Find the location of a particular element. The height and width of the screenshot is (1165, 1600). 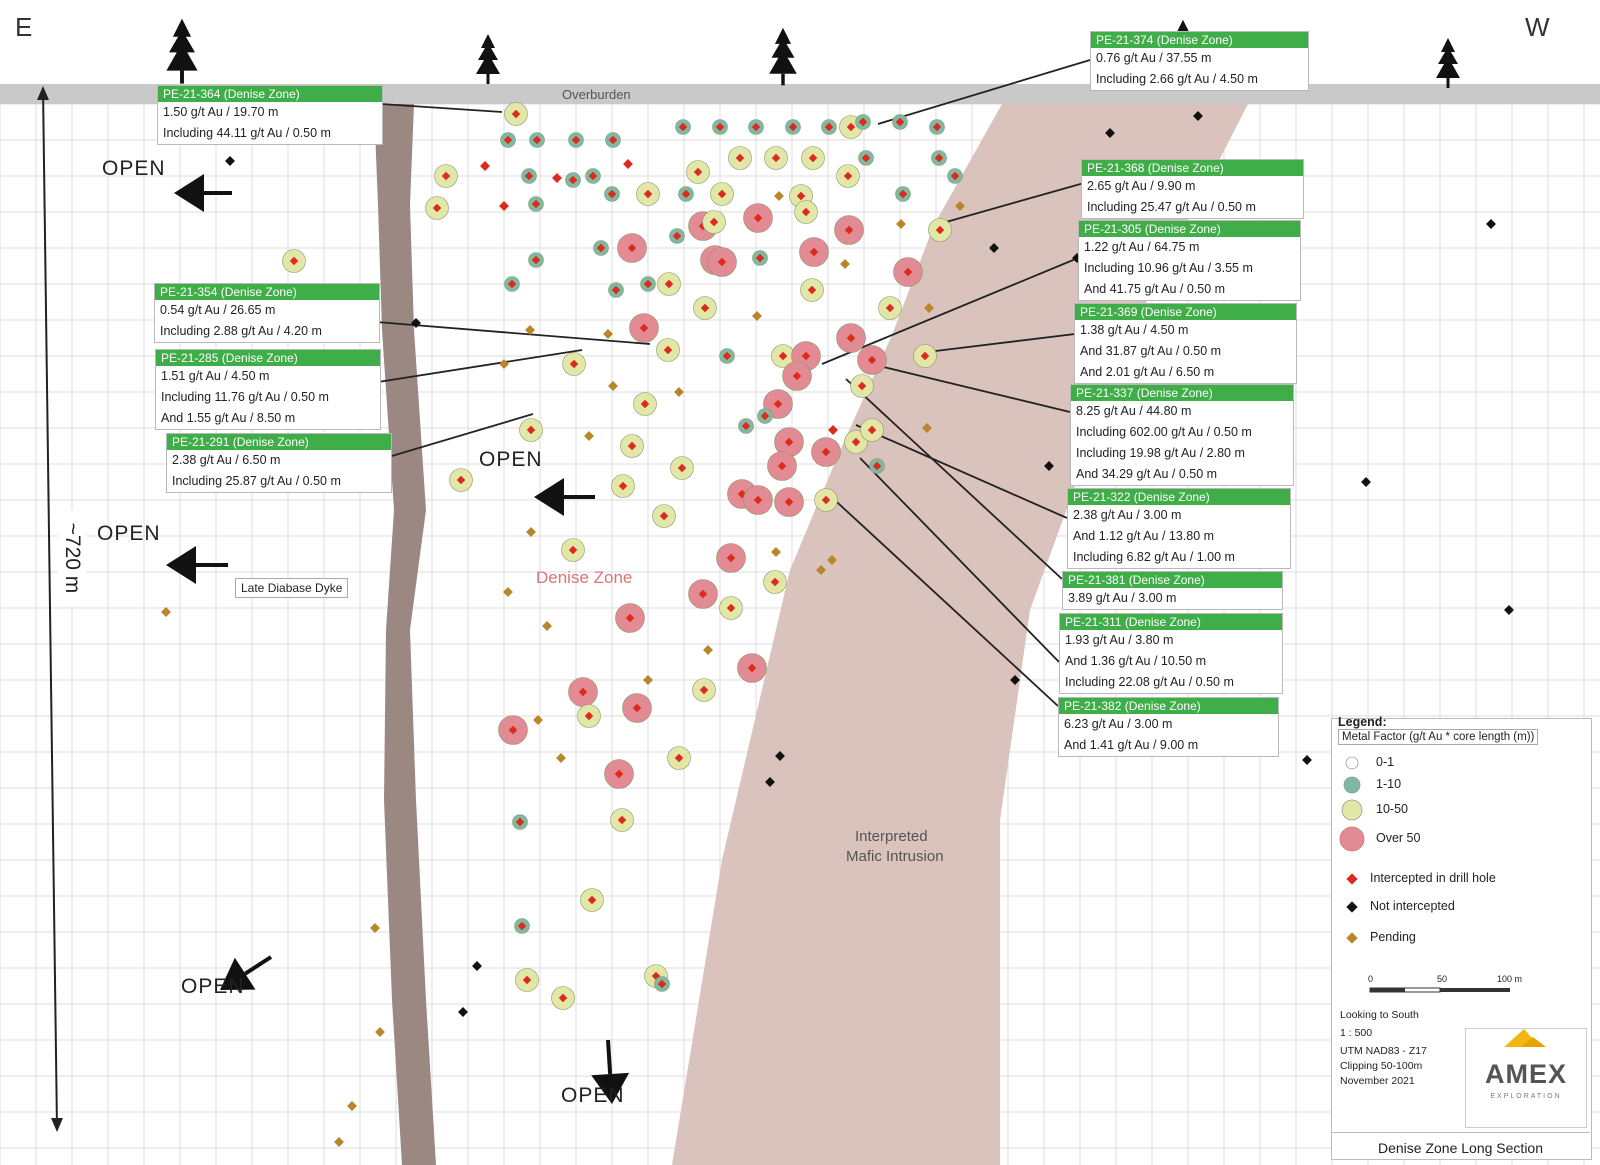

drill-hole-result: And 1.12 g/t Au / 13.80 m is located at coordinates (1144, 536).